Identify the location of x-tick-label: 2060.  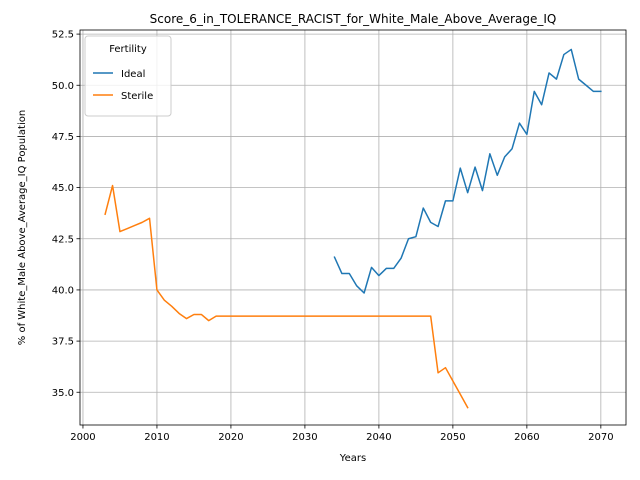
(526, 437).